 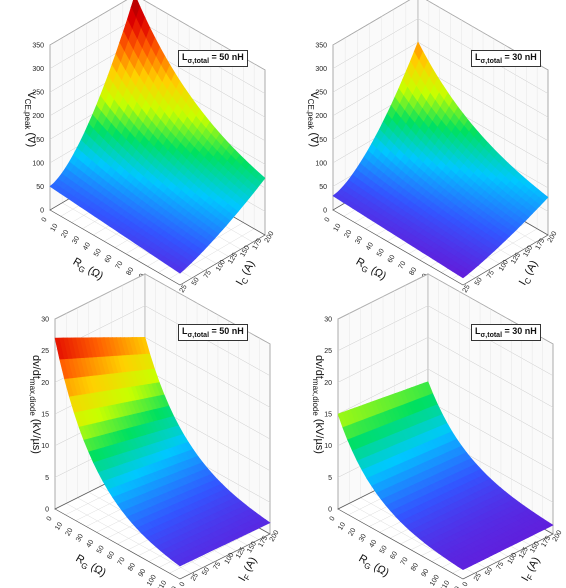 I want to click on z-tick-label: 0, so click(x=42, y=211).